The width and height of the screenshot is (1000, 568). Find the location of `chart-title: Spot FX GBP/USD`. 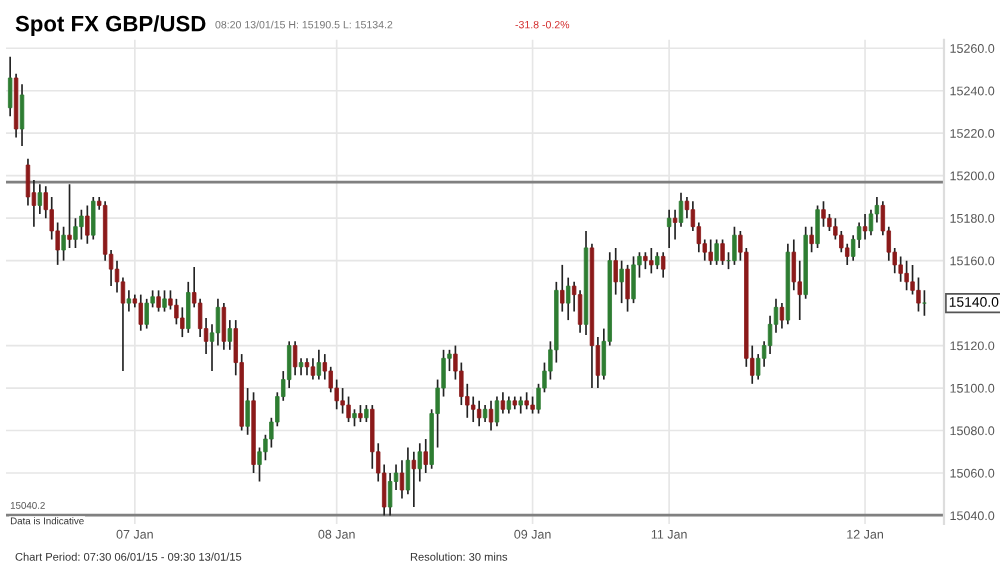

chart-title: Spot FX GBP/USD is located at coordinates (110, 25).